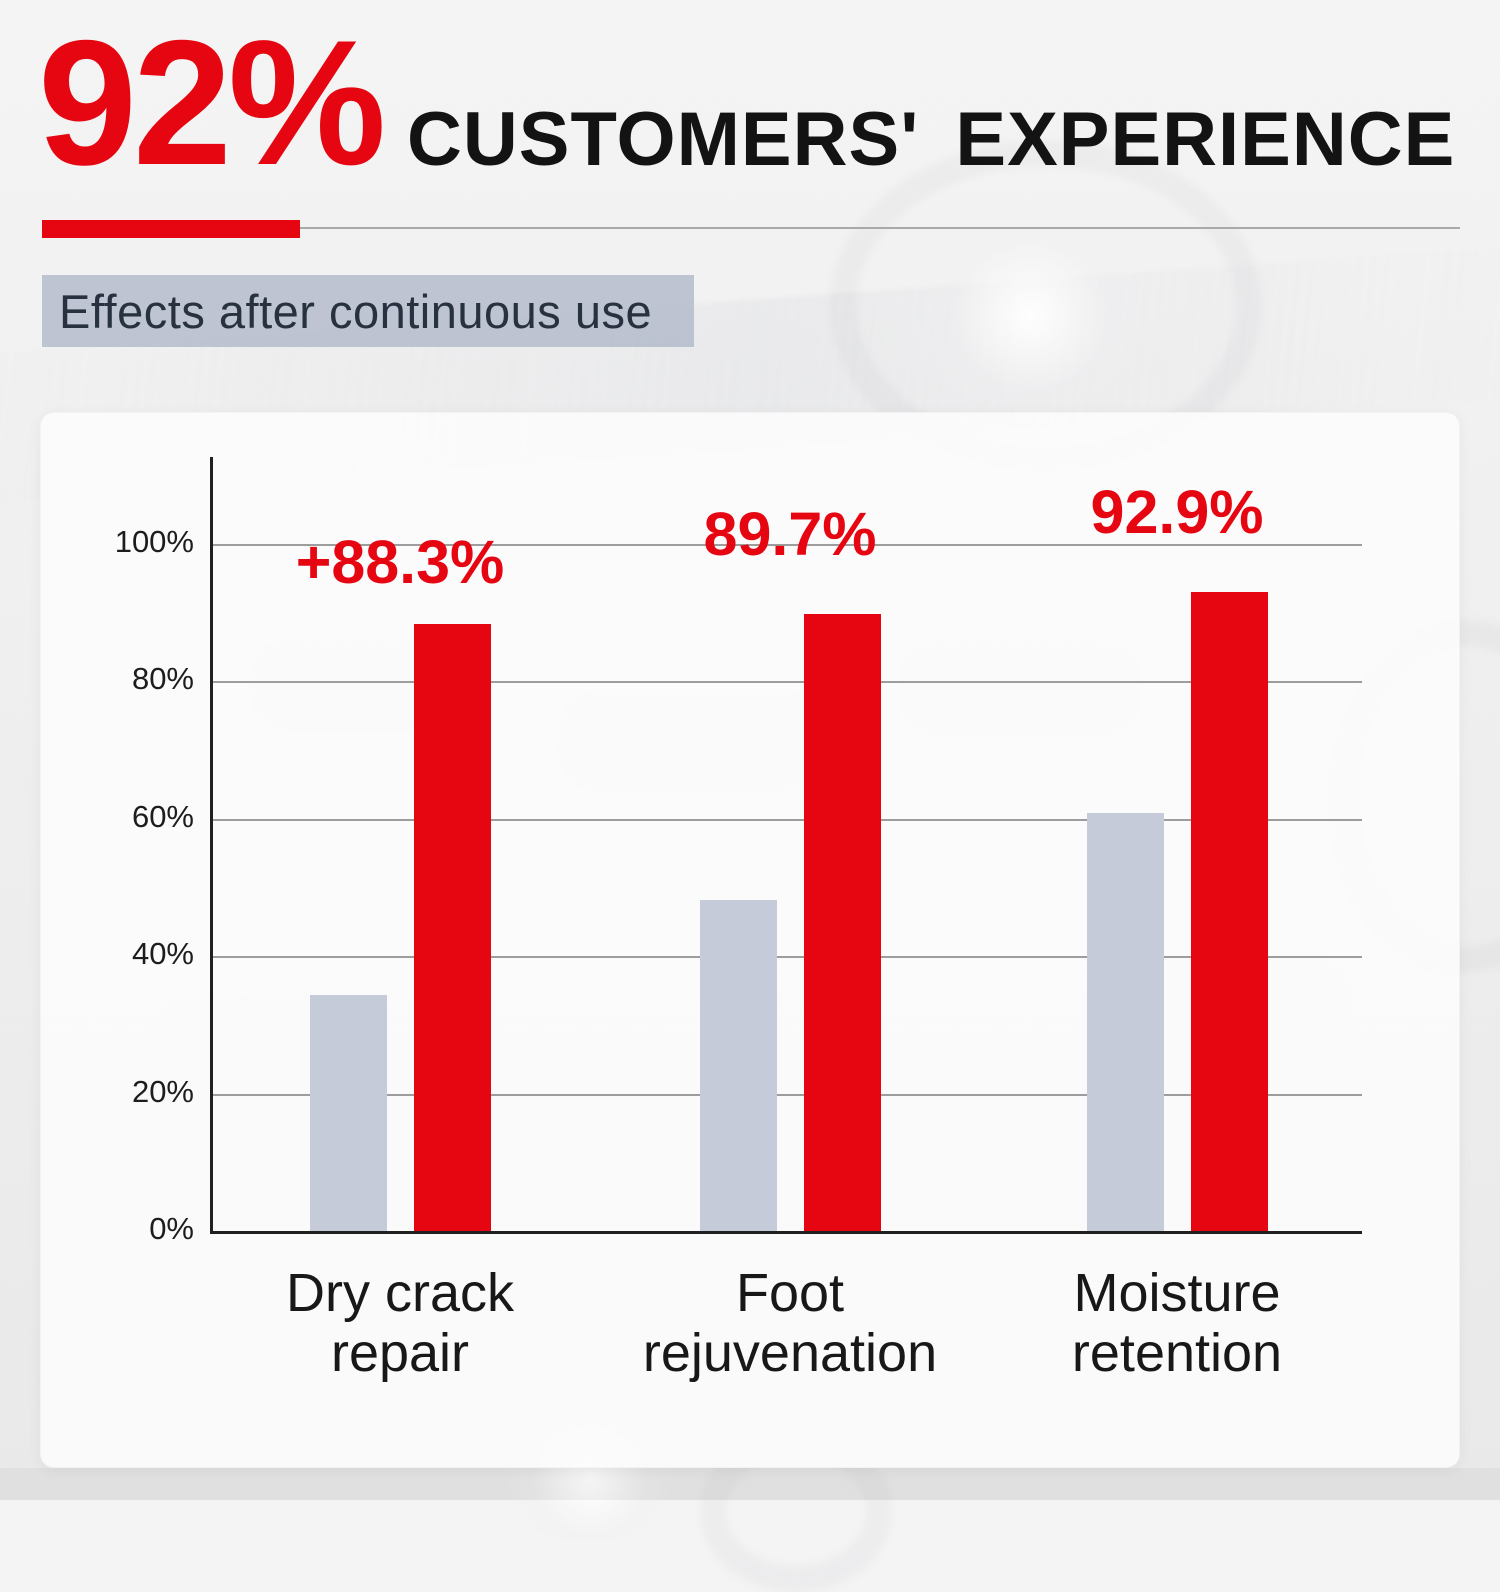 The image size is (1500, 1592). I want to click on y-tick-label: 80%, so click(162, 678).